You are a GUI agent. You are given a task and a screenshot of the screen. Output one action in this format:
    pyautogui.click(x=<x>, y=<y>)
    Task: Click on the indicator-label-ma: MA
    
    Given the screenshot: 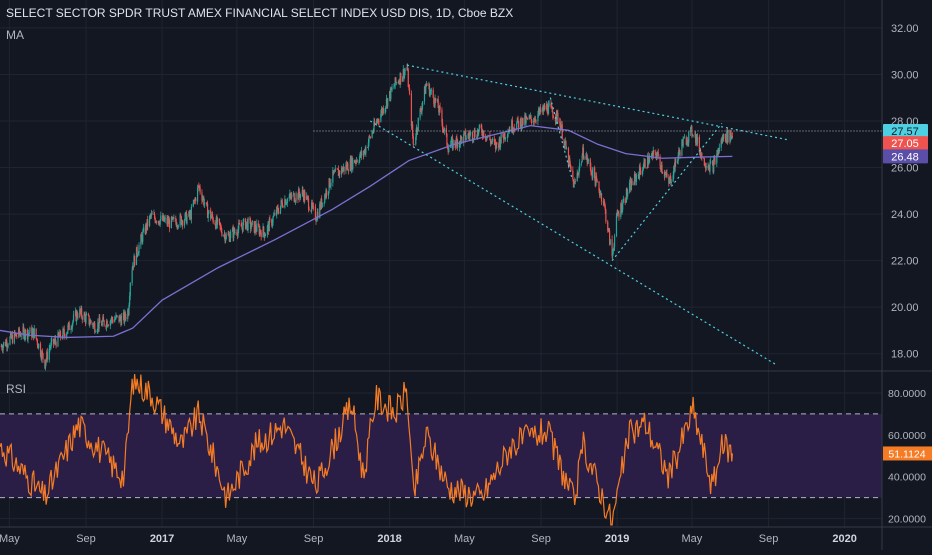 What is the action you would take?
    pyautogui.click(x=15, y=35)
    